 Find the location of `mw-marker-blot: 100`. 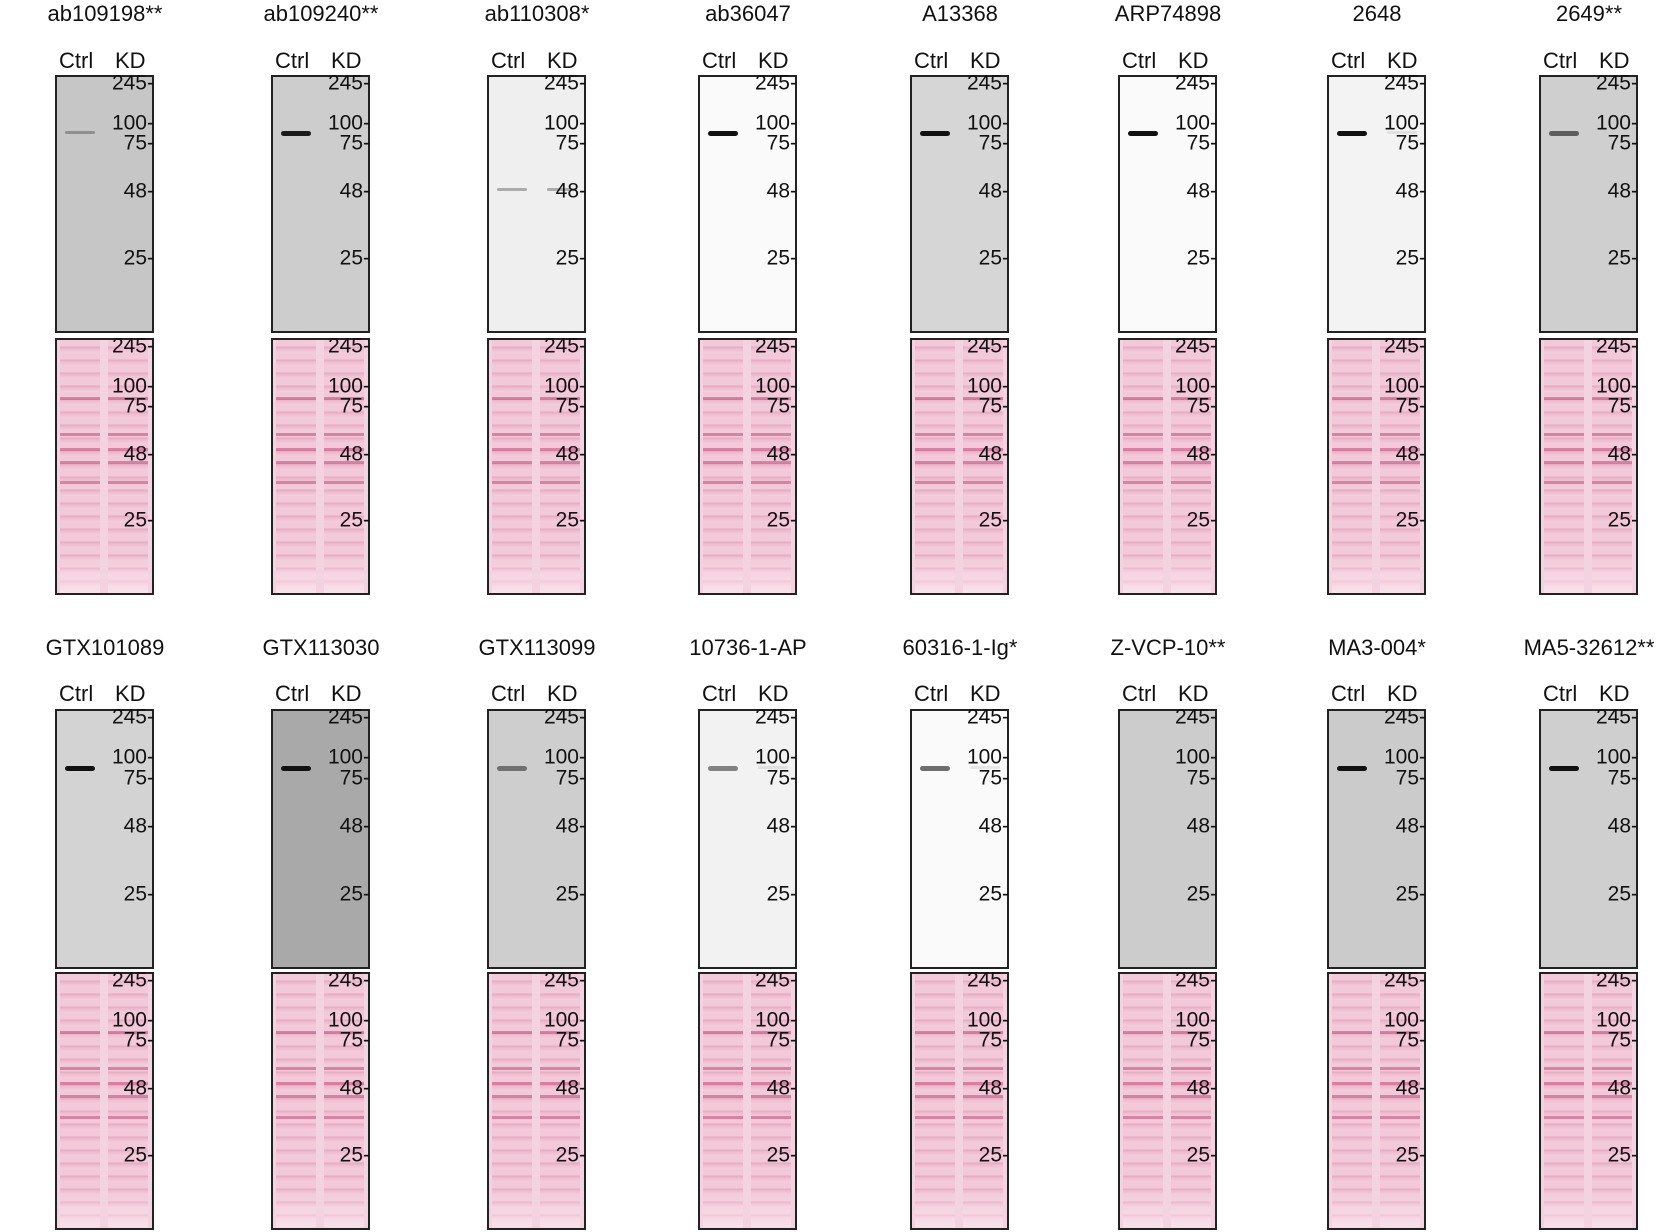

mw-marker-blot: 100 is located at coordinates (1196, 122).